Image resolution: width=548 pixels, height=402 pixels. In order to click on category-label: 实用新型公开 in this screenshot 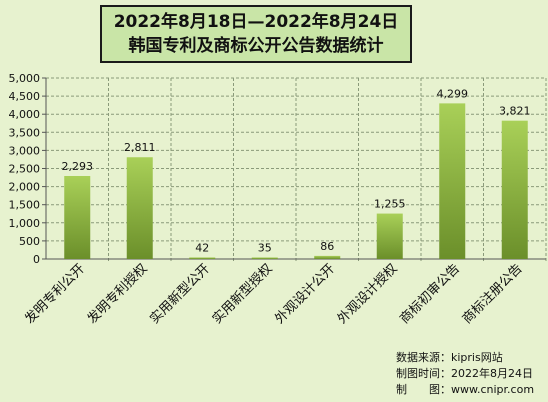, I will do `click(180, 294)`.